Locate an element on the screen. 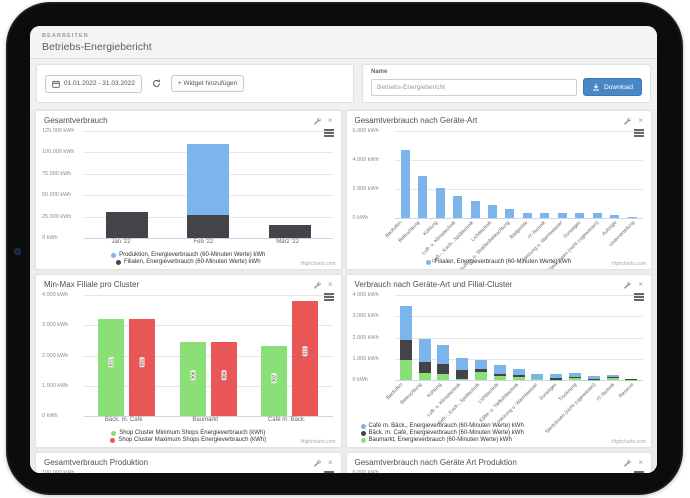  date-range-button: 01.01.2022 - 31.03.2022 is located at coordinates (93, 83).